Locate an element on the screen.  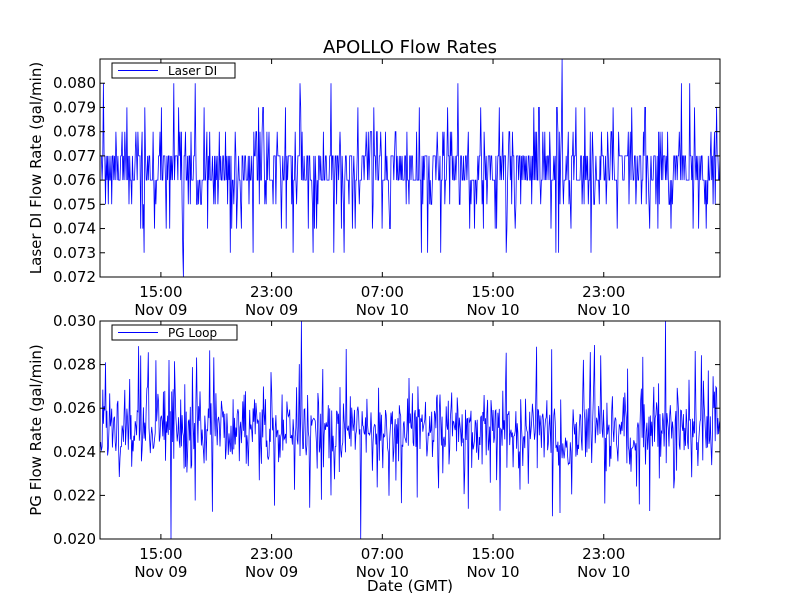
legend-label: PG Loop is located at coordinates (192, 333).